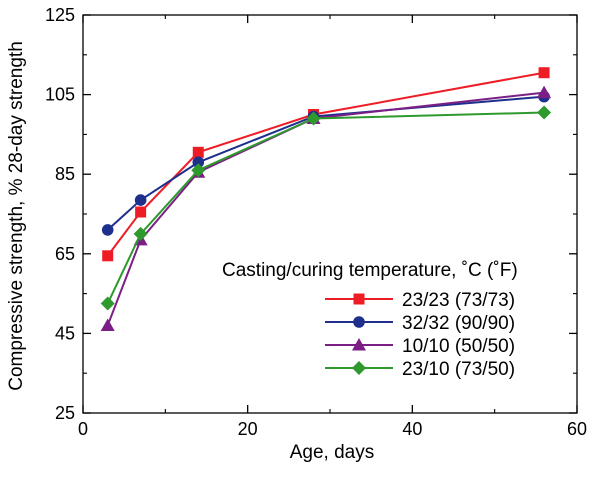 The width and height of the screenshot is (612, 480). What do you see at coordinates (458, 300) in the screenshot?
I see `legend-label: 23/23 (73/73)` at bounding box center [458, 300].